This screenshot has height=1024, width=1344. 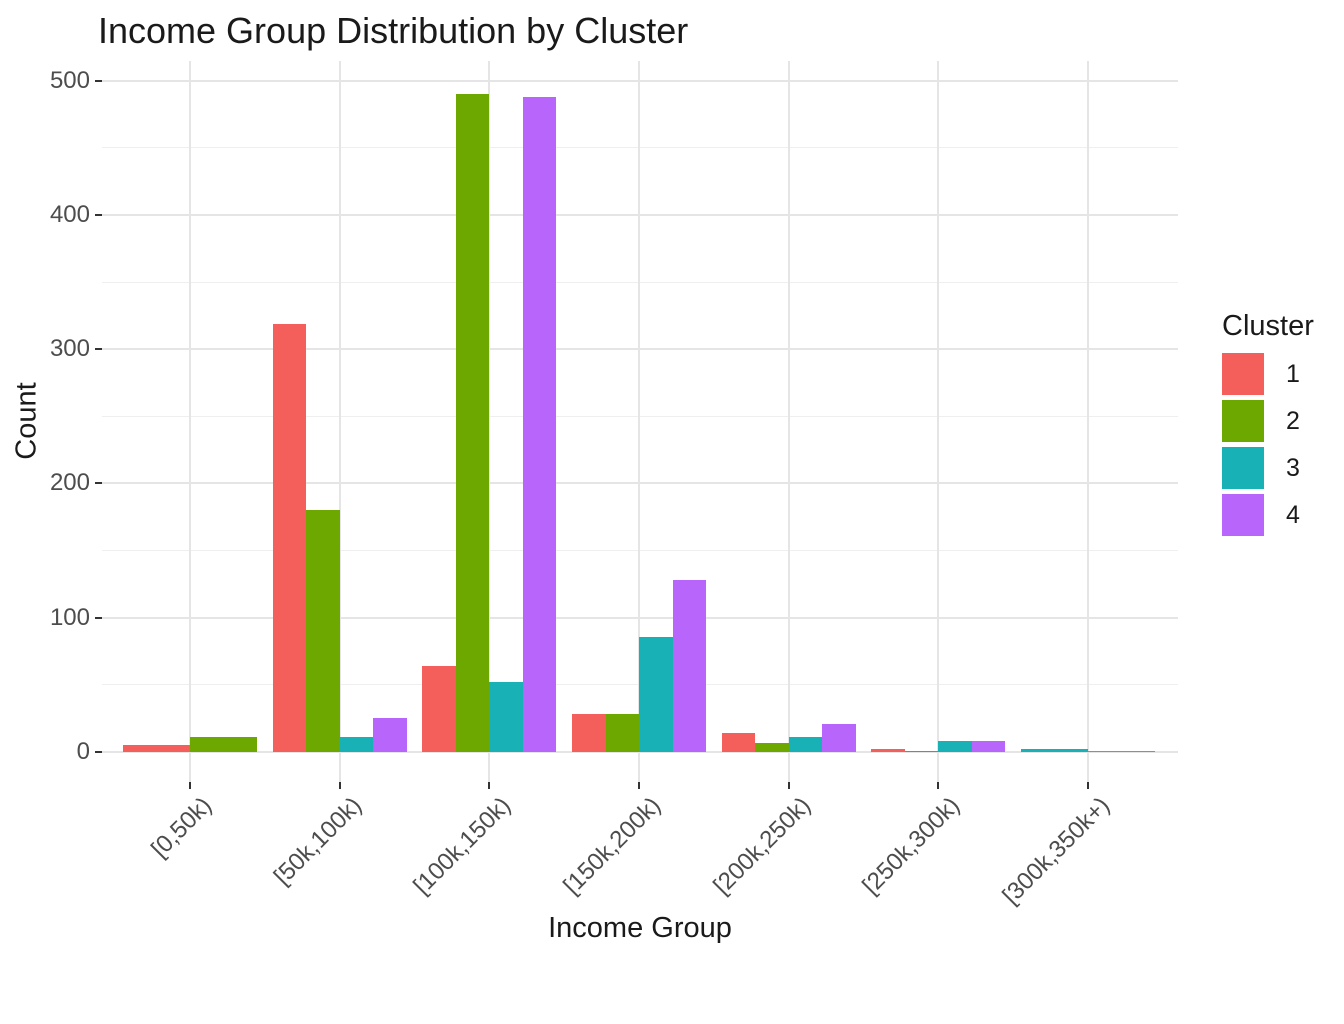 I want to click on bar-[100k,150k)-cluster-2, so click(x=472, y=423).